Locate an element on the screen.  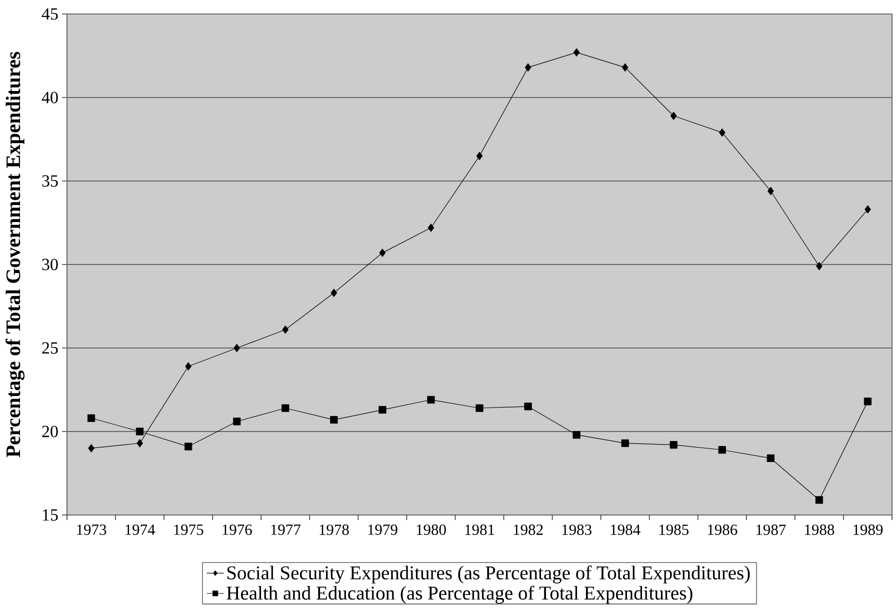
y-tick-label: 35 is located at coordinates (50, 181).